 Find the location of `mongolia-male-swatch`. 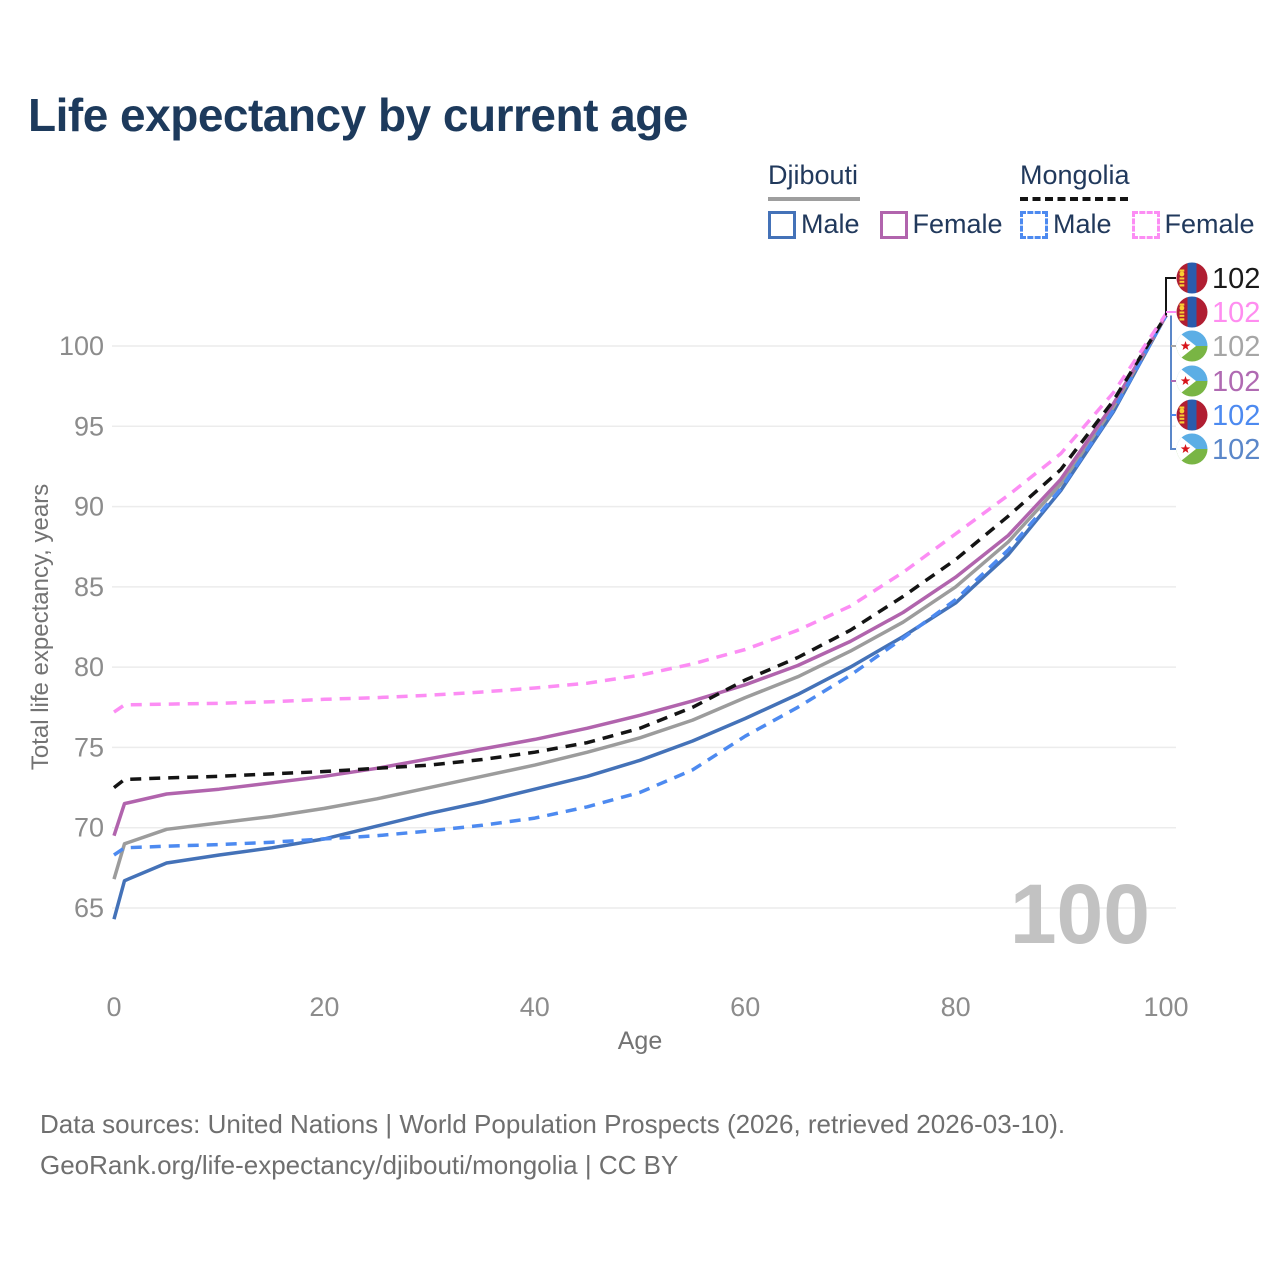

mongolia-male-swatch is located at coordinates (1034, 224).